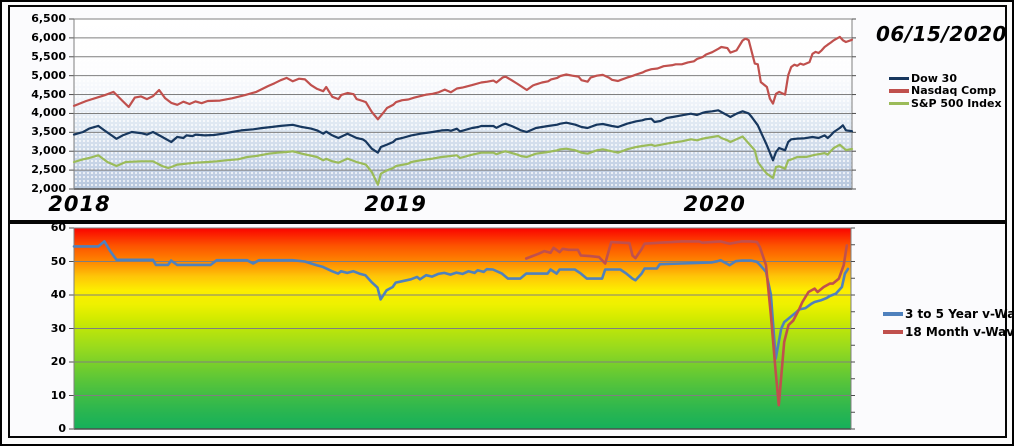 The image size is (1014, 446). Describe the element at coordinates (48, 188) in the screenshot. I see `y-axis-tick-label: 2,000` at that location.